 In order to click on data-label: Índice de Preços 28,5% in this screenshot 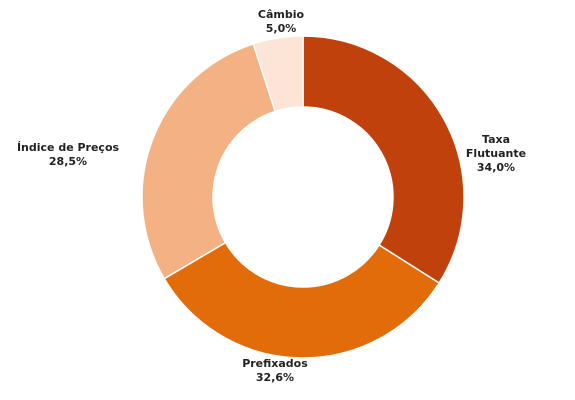, I will do `click(69, 155)`.